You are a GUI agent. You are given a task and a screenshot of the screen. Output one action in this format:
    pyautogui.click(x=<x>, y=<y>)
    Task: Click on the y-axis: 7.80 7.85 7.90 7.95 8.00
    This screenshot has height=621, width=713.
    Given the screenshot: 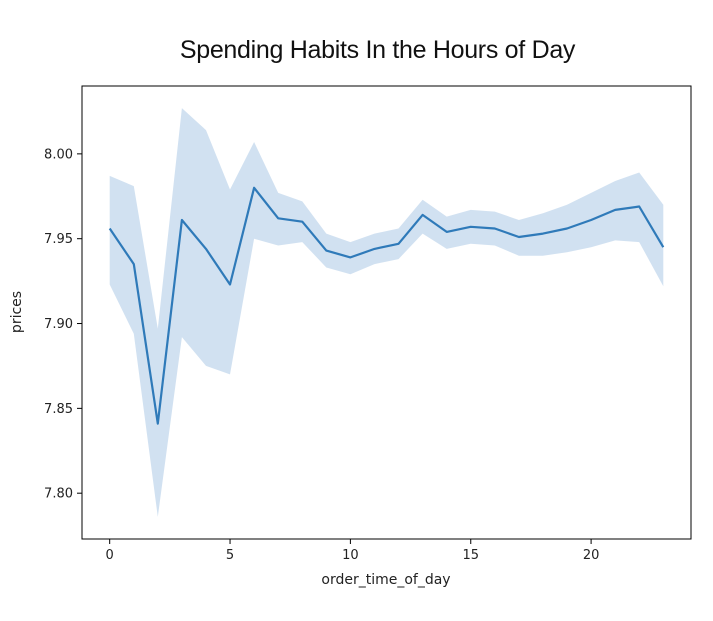 What is the action you would take?
    pyautogui.click(x=63, y=324)
    